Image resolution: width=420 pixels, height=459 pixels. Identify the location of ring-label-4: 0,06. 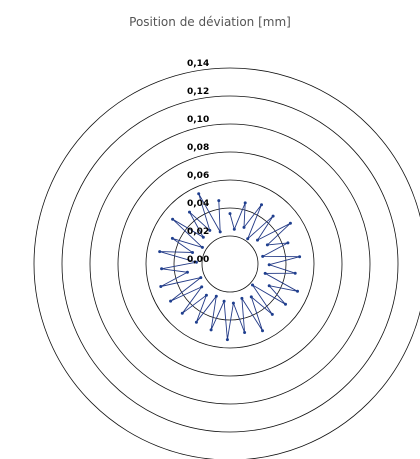
(198, 176).